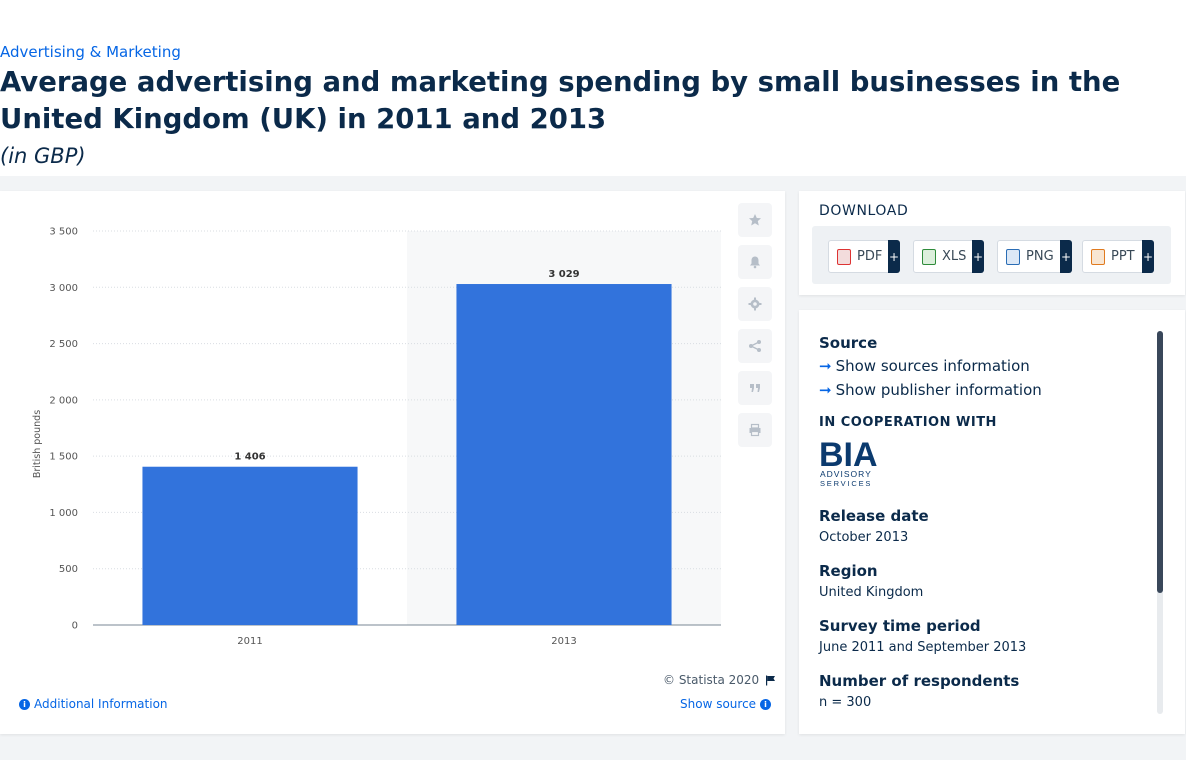 The height and width of the screenshot is (760, 1186). Describe the element at coordinates (755, 262) in the screenshot. I see `notification-bell-icon` at that location.